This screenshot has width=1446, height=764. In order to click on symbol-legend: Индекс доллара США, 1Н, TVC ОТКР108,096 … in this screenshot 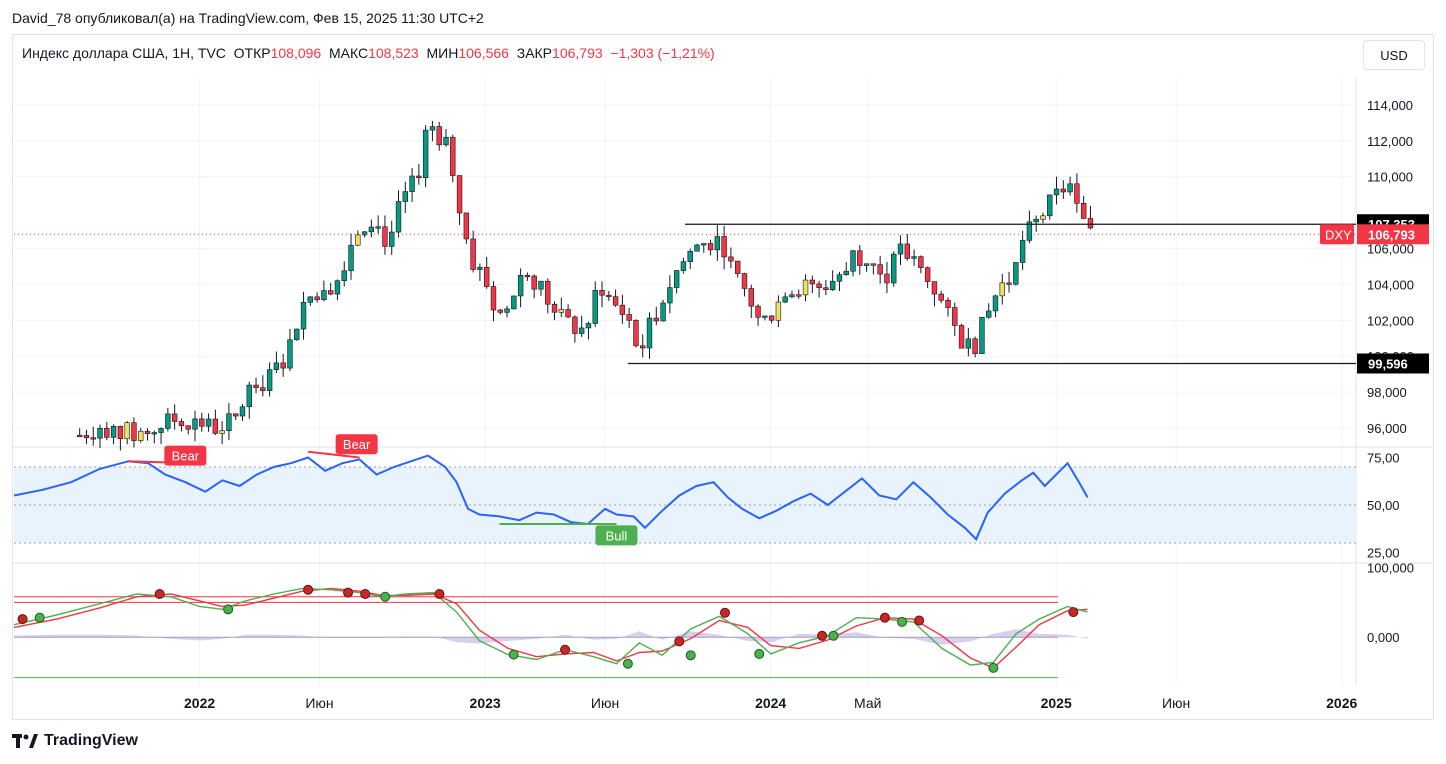, I will do `click(368, 53)`.